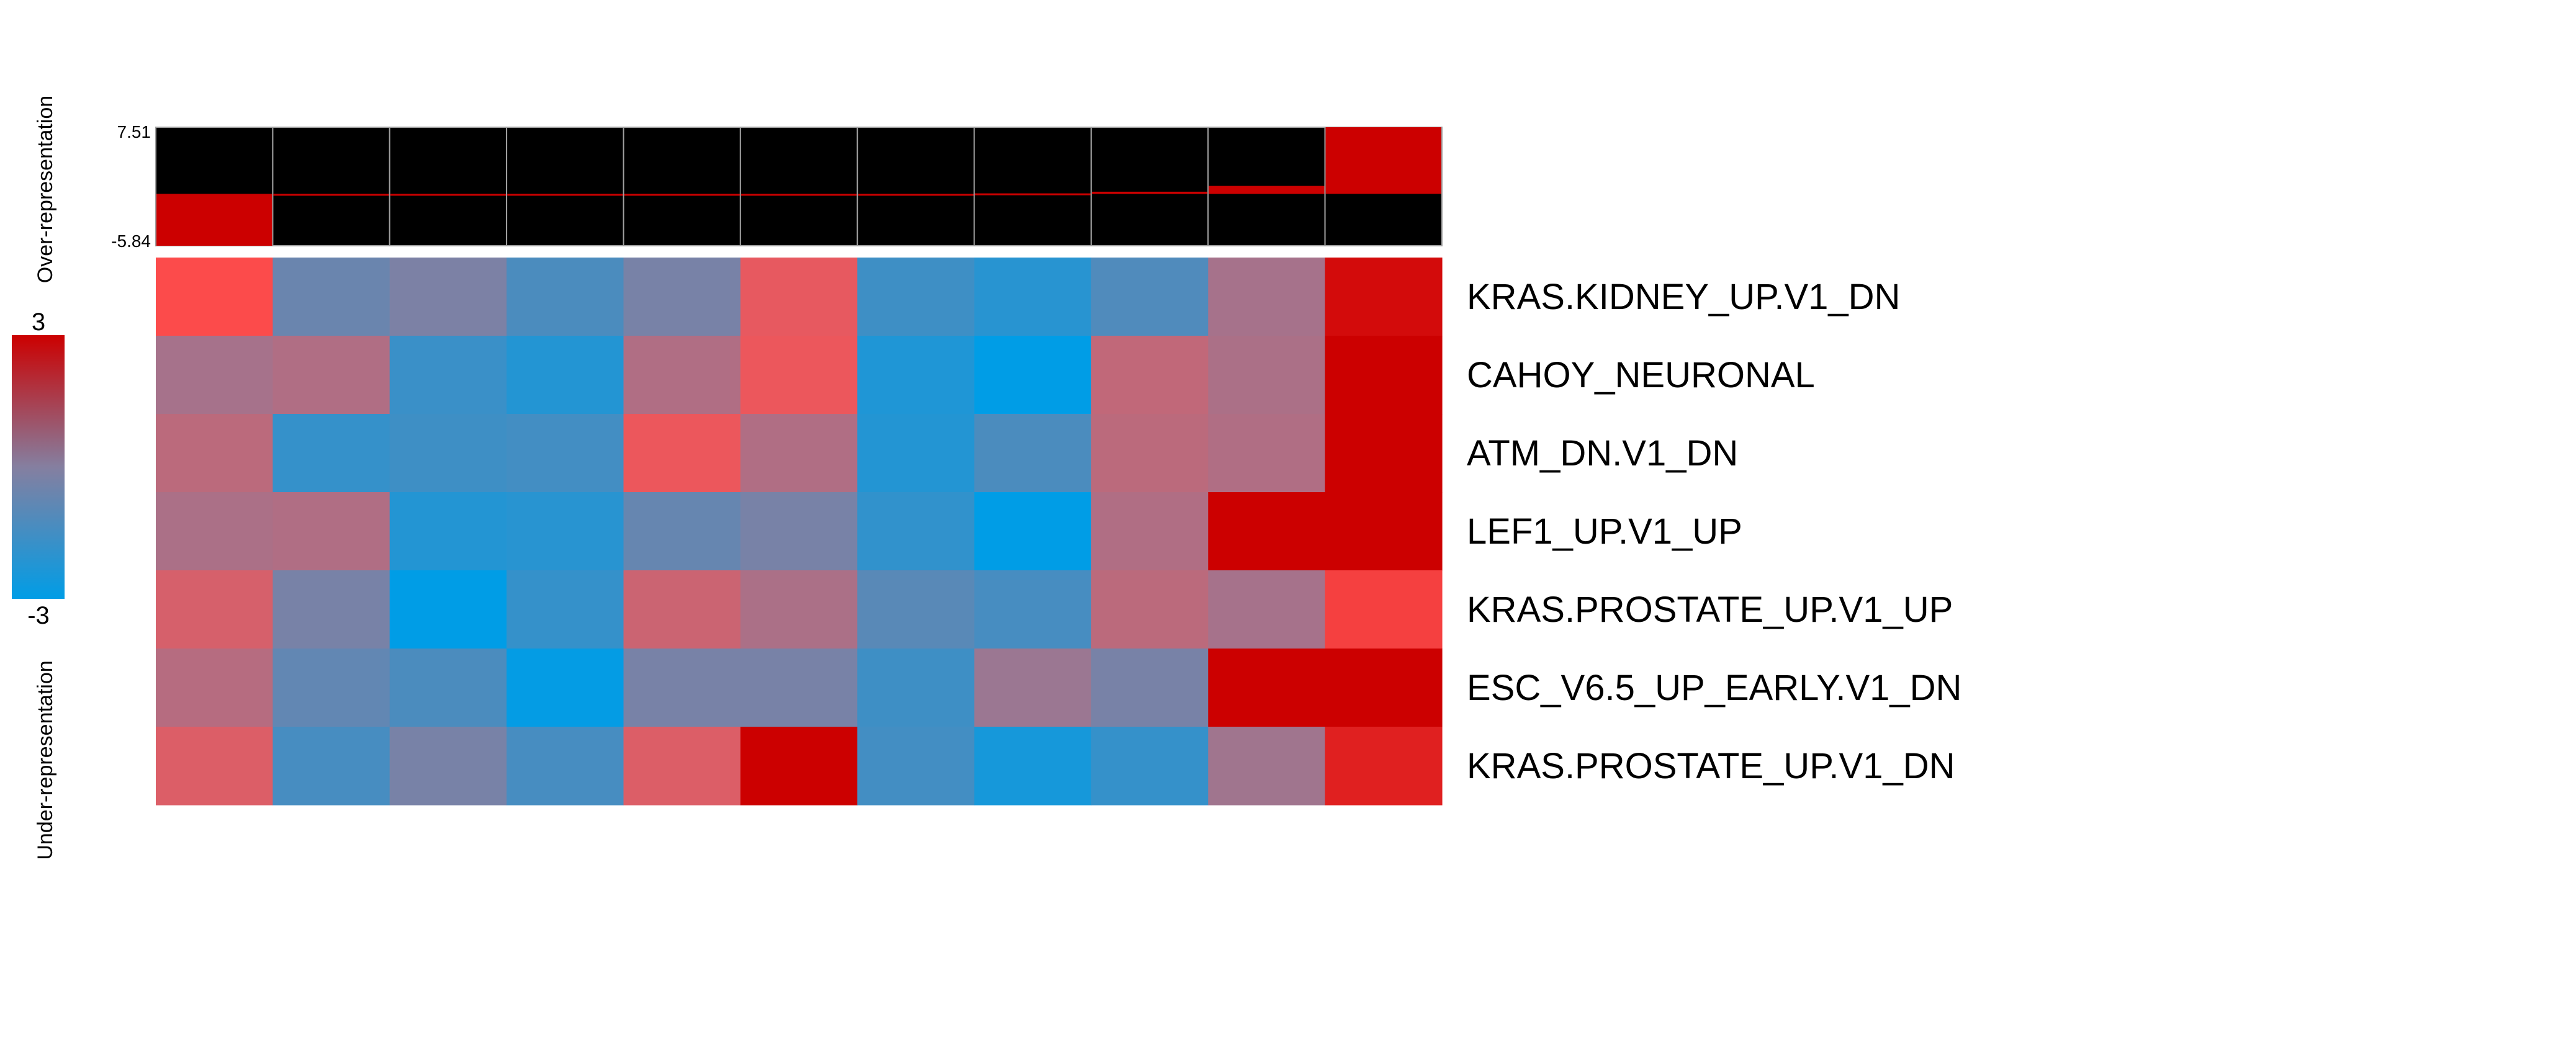  Describe the element at coordinates (38, 615) in the screenshot. I see `legend-min-label: -3` at that location.